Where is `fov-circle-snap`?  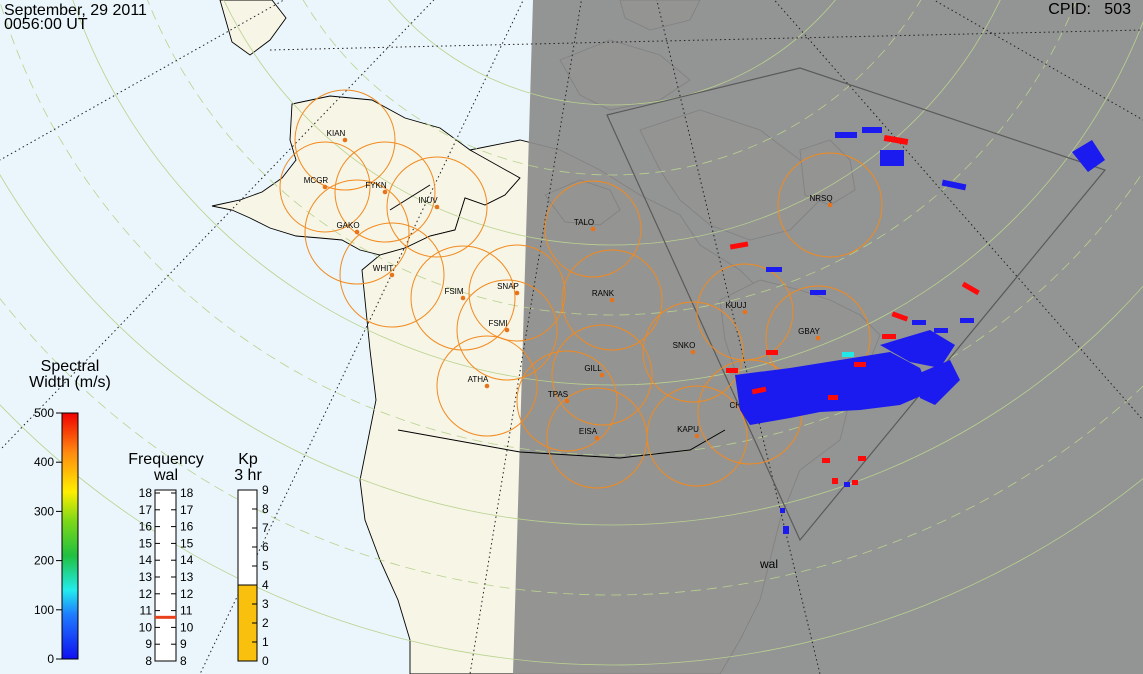
fov-circle-snap is located at coordinates (517, 293).